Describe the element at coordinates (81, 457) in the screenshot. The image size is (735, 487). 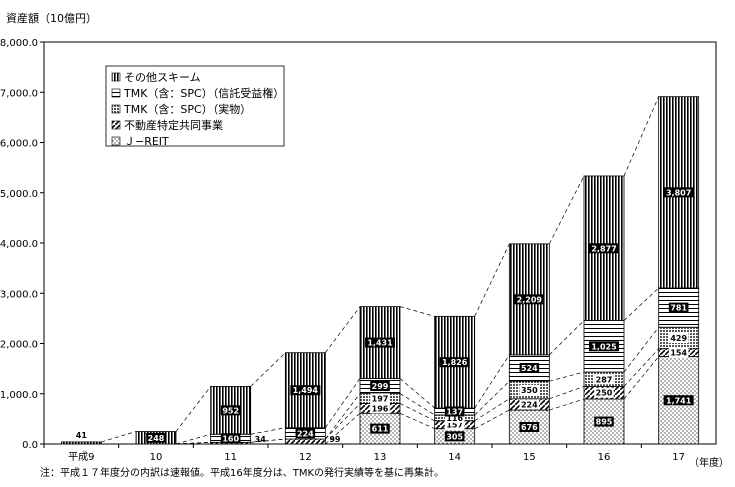
I see `x-tick-label: 平成9` at that location.